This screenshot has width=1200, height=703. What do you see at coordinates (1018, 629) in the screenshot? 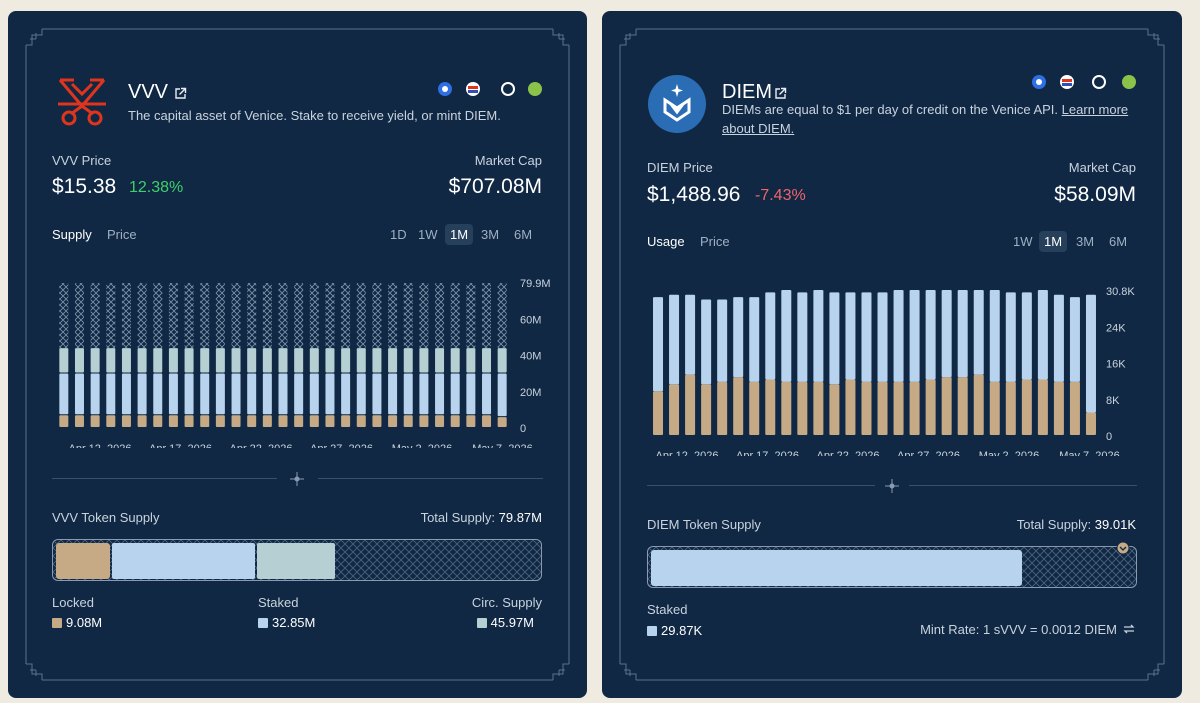
I see `mint-rate: Mint Rate: 1 sVVV = 0.0012 DIEM` at bounding box center [1018, 629].